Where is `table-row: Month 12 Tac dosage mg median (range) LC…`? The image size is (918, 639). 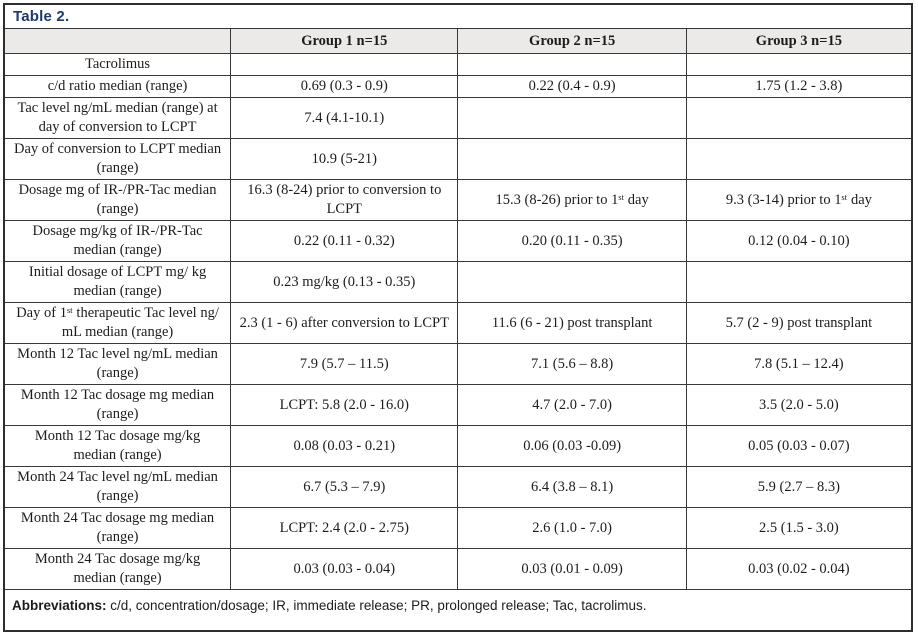
table-row: Month 12 Tac dosage mg median (range) LC… is located at coordinates (458, 405).